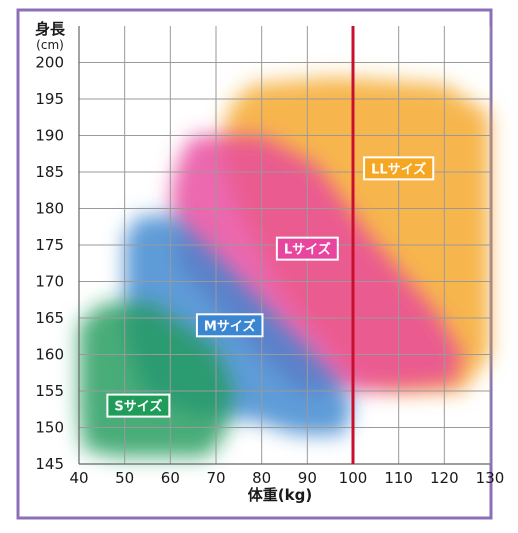 The image size is (518, 533). I want to click on y-axis-title: 身長, so click(50, 29).